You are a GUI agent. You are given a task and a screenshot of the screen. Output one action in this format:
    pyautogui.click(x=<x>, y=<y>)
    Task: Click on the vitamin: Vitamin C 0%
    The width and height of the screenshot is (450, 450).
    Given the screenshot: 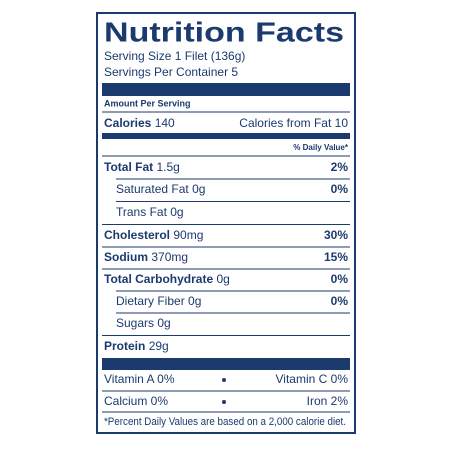 What is the action you would take?
    pyautogui.click(x=312, y=379)
    